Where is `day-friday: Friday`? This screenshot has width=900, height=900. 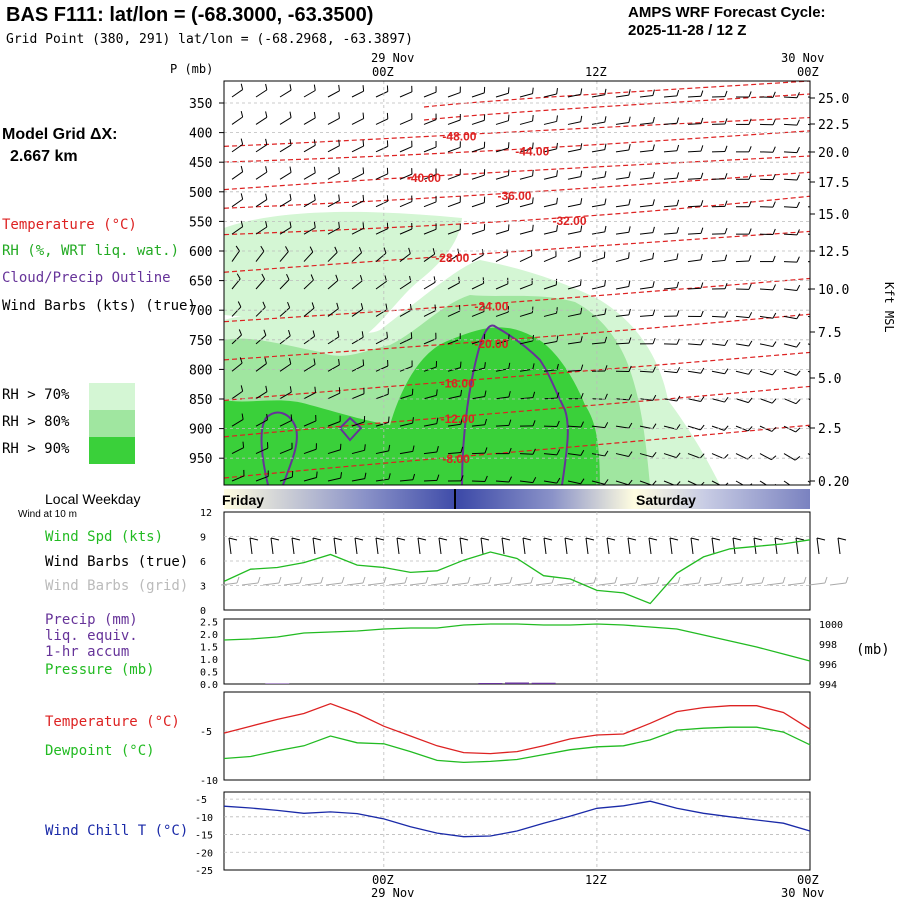 day-friday: Friday is located at coordinates (243, 500).